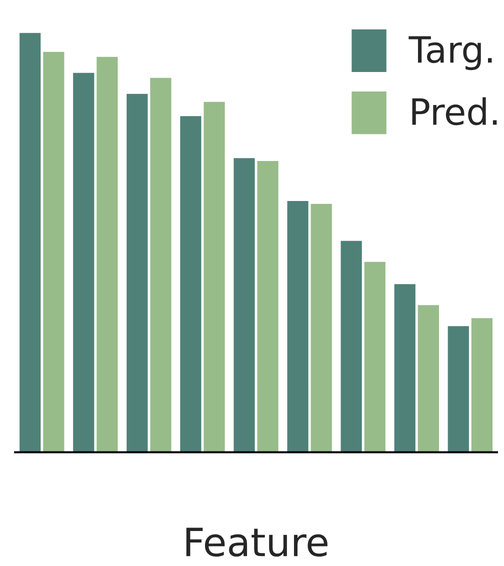 The width and height of the screenshot is (504, 566). Describe the element at coordinates (454, 111) in the screenshot. I see `legend-label: Pred.` at that location.